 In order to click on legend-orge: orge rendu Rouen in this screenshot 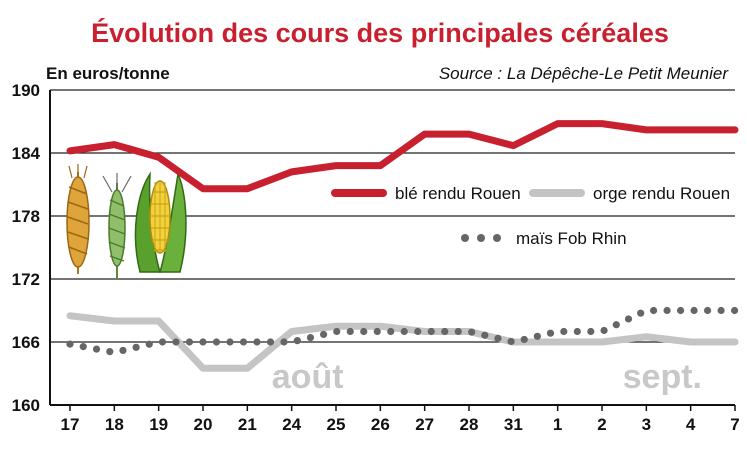, I will do `click(629, 193)`.